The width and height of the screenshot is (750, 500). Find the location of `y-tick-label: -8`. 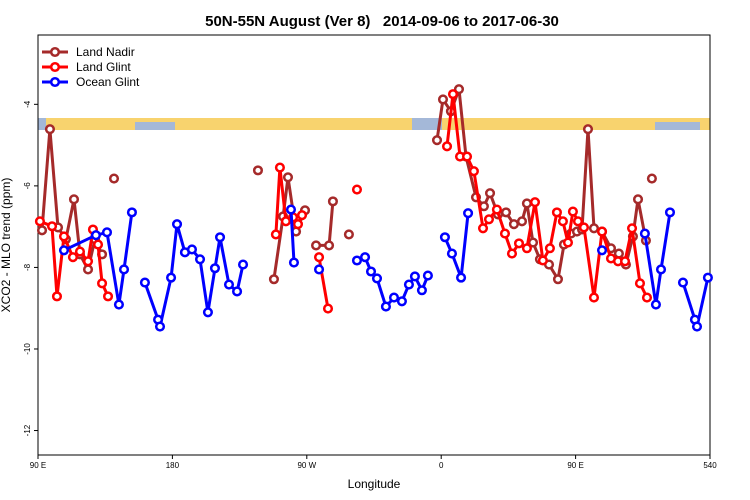

y-tick-label: -8 is located at coordinates (27, 267).